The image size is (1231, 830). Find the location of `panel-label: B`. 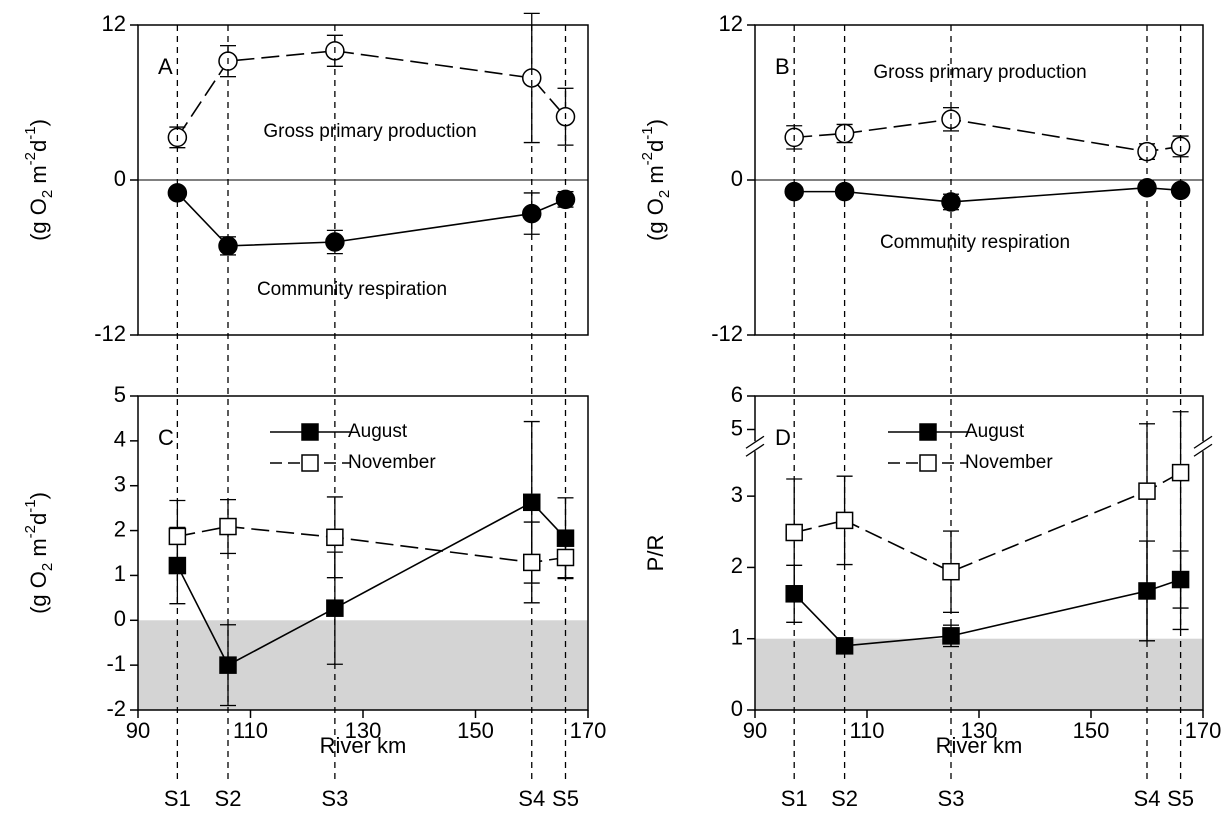

panel-label: B is located at coordinates (782, 66).